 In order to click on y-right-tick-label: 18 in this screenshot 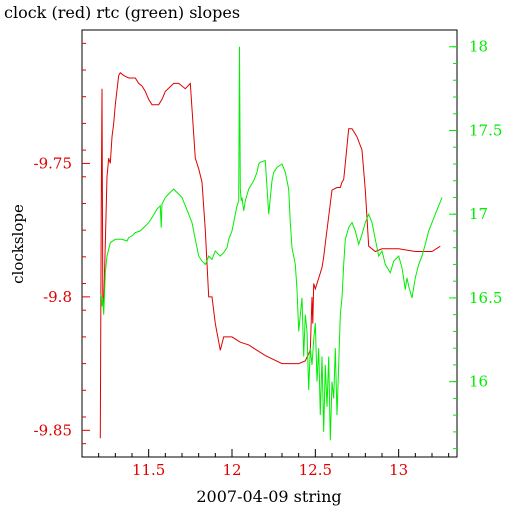, I will do `click(478, 47)`.